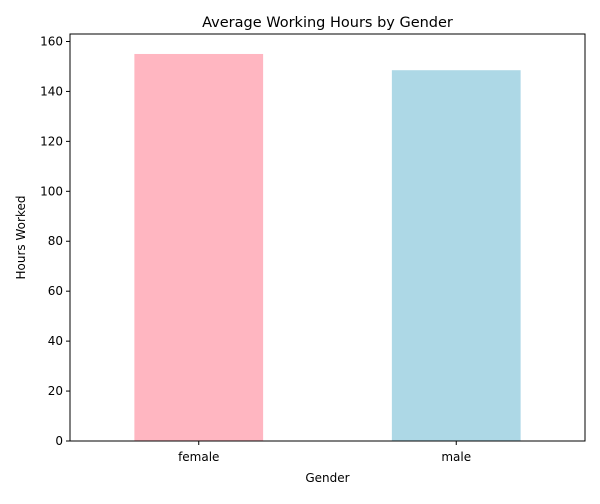 This screenshot has height=504, width=600. Describe the element at coordinates (55, 291) in the screenshot. I see `y-tick-label: 60` at that location.